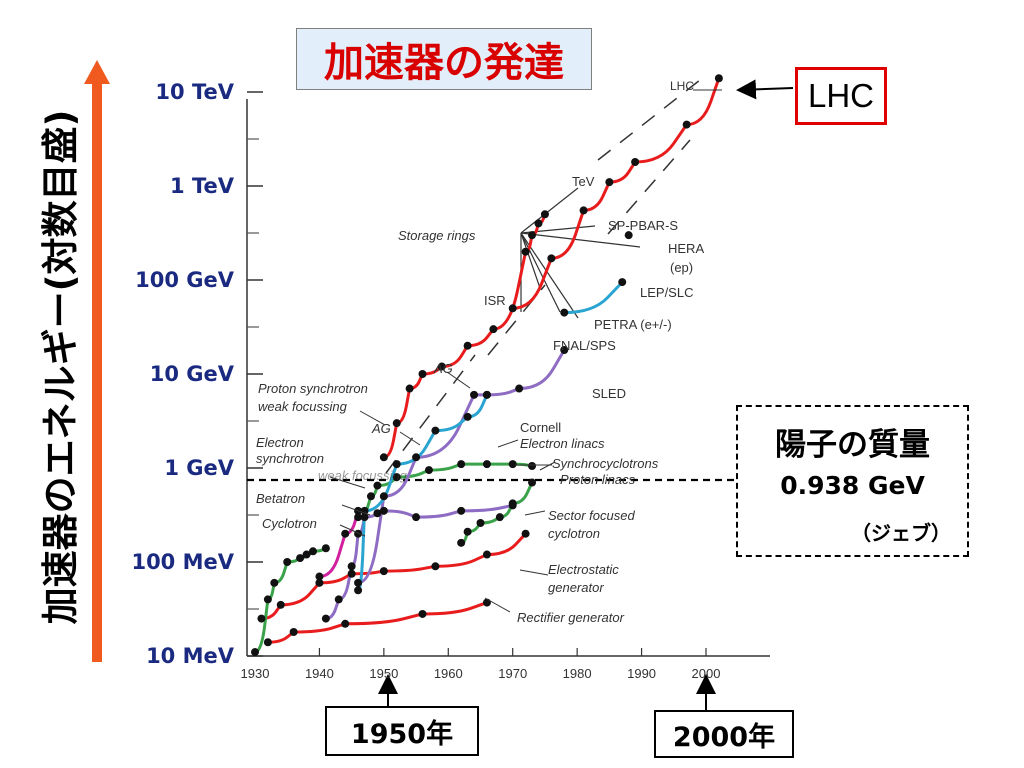 The image size is (1024, 768). What do you see at coordinates (641, 673) in the screenshot?
I see `x-tick-label: 1990` at bounding box center [641, 673].